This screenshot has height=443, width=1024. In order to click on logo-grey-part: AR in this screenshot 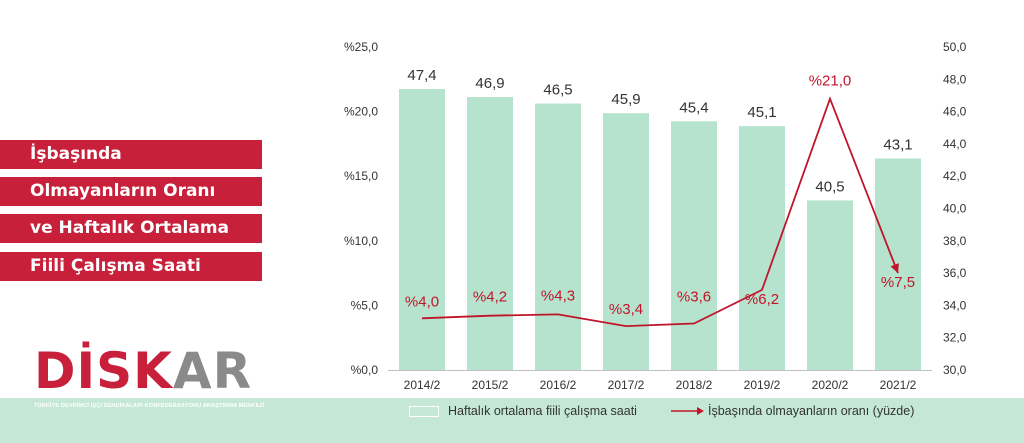, I will do `click(212, 371)`.